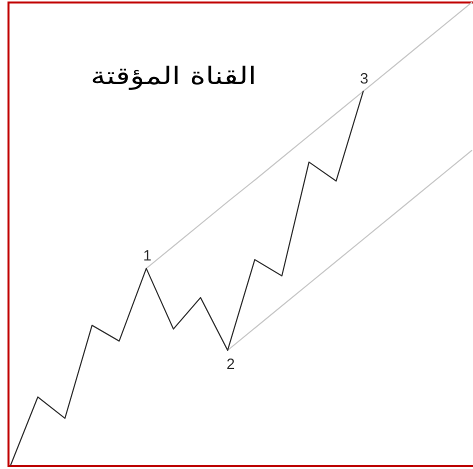  What do you see at coordinates (173, 76) in the screenshot?
I see `text: القناة المؤقتة` at bounding box center [173, 76].